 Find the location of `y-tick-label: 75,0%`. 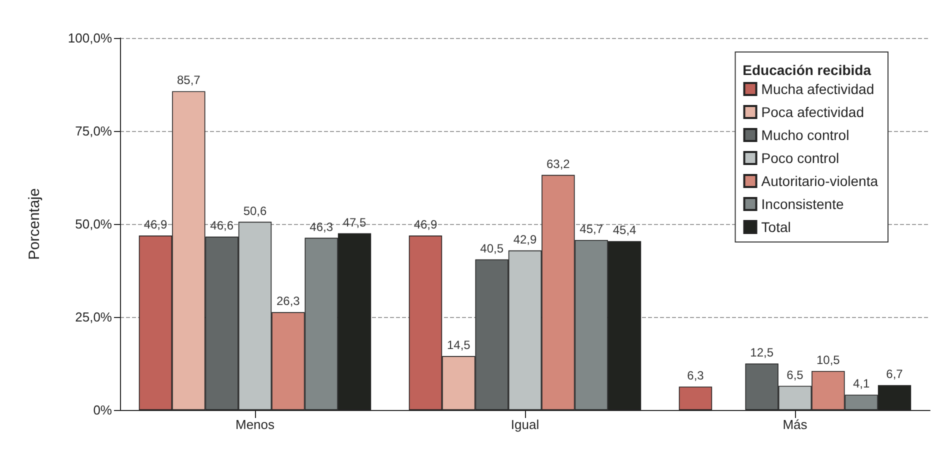

y-tick-label: 75,0% is located at coordinates (93, 131).